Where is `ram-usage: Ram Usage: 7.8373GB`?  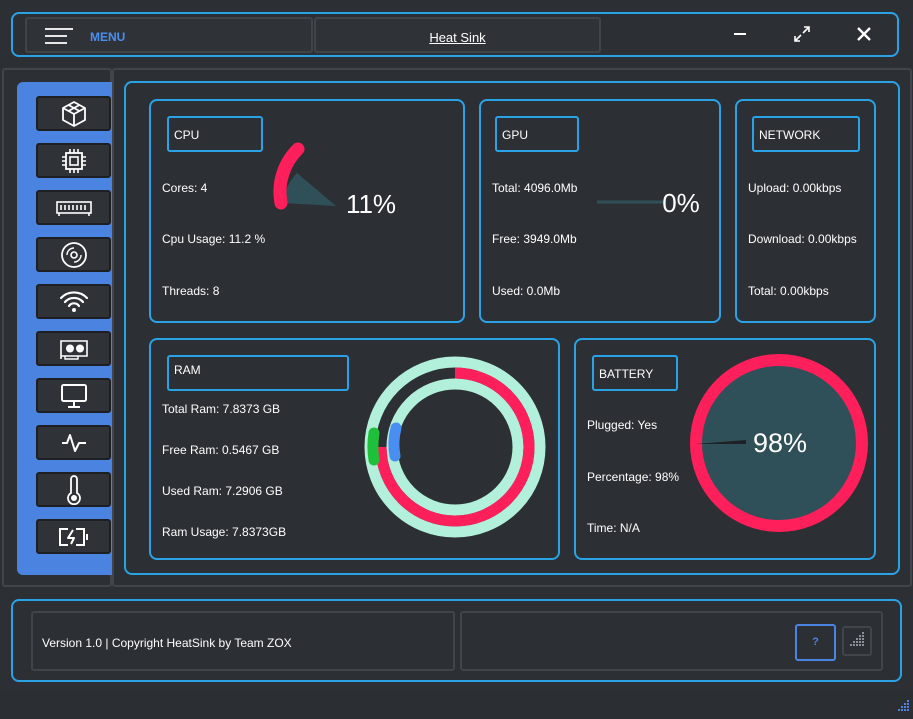
ram-usage: Ram Usage: 7.8373GB is located at coordinates (224, 532).